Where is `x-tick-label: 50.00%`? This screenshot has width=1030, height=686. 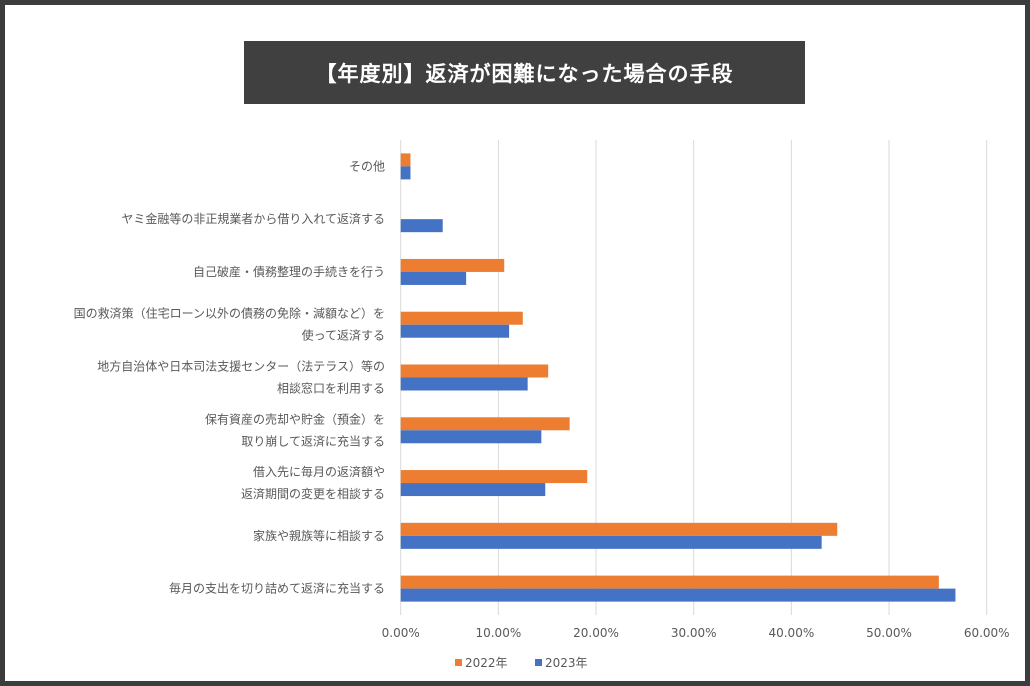 x-tick-label: 50.00% is located at coordinates (889, 633).